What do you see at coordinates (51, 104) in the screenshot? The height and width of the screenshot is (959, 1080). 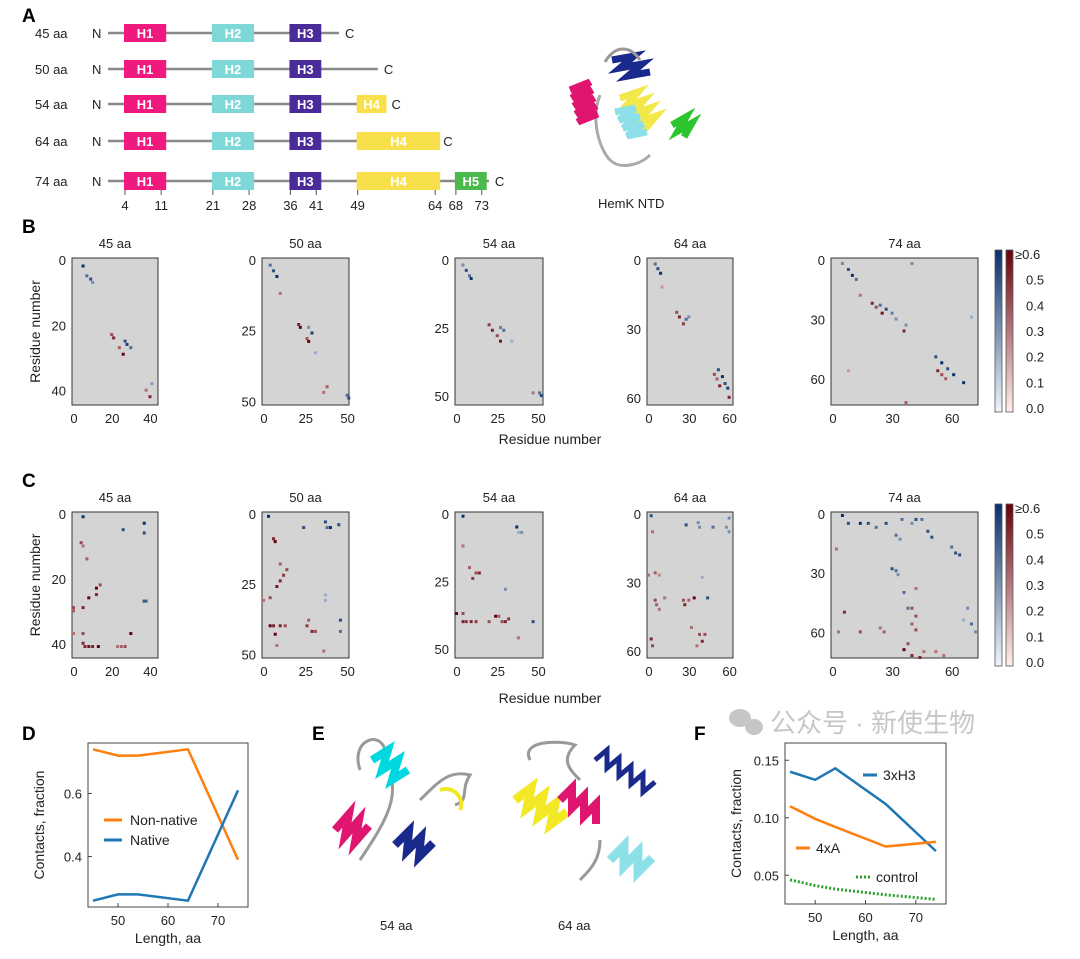 I see `construct-label: 54 aa` at bounding box center [51, 104].